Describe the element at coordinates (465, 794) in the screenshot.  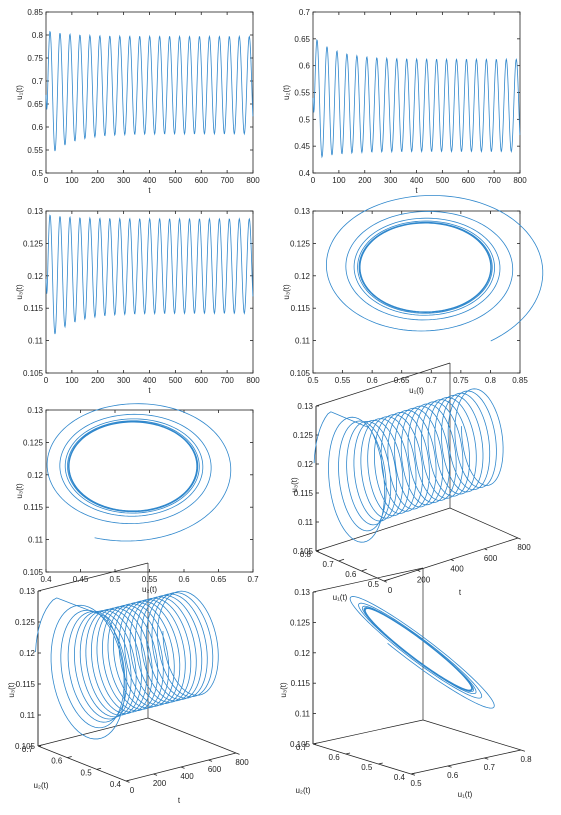
I see `x-axis-label: u₁(t)` at that location.